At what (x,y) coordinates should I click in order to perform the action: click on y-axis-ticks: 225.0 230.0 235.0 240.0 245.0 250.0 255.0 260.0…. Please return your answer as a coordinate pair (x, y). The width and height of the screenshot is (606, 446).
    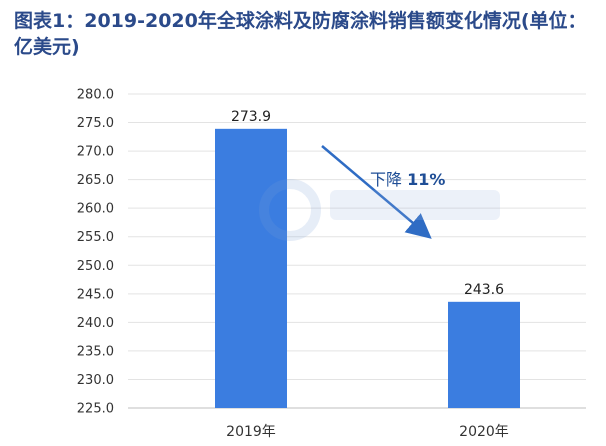
    Looking at the image, I should click on (95, 252).